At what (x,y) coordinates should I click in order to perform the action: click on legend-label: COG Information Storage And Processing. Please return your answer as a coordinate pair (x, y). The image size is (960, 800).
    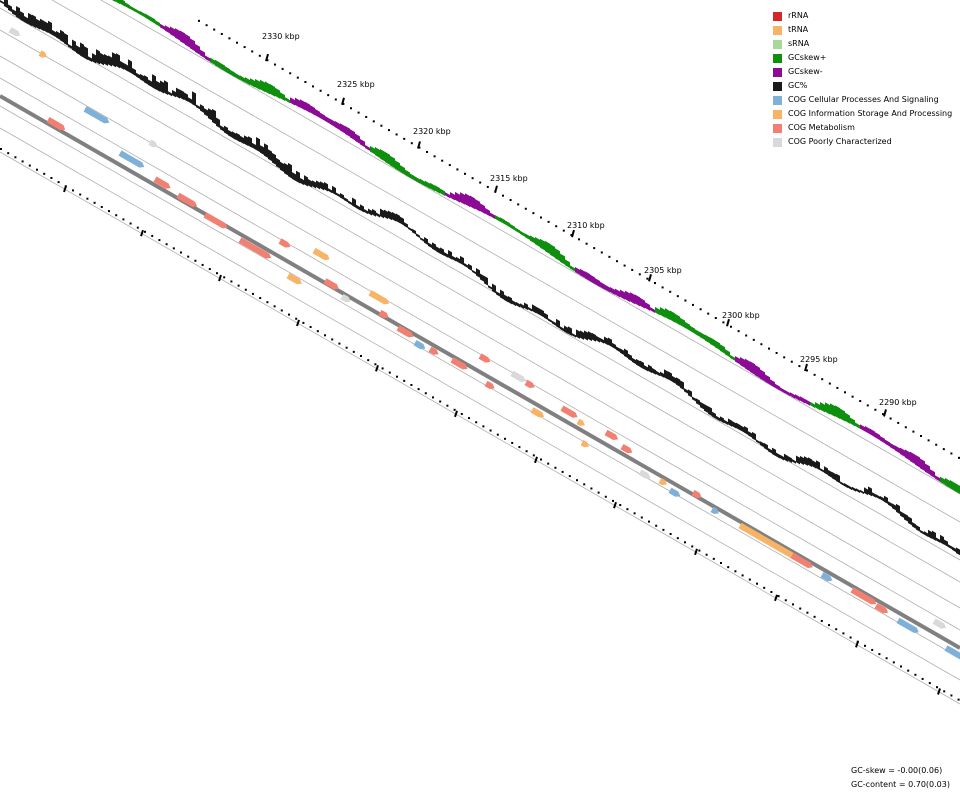
    Looking at the image, I should click on (870, 113).